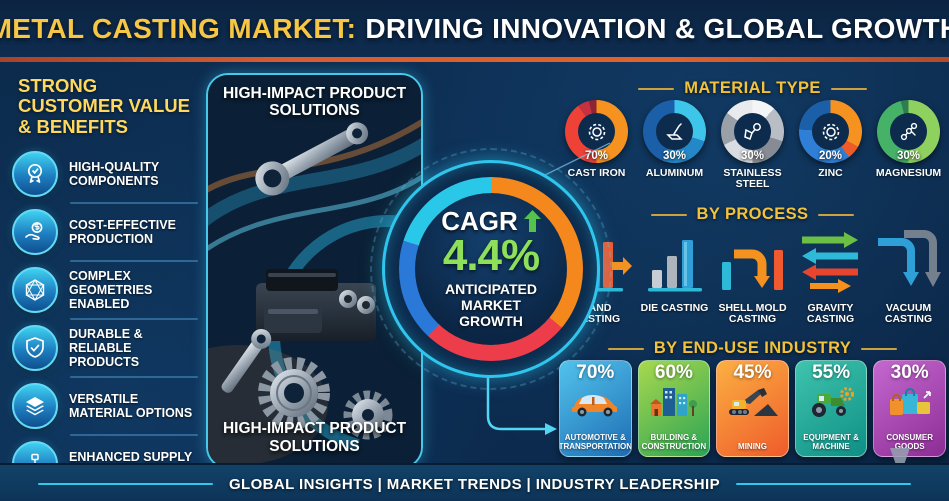  I want to click on car-icon, so click(595, 402).